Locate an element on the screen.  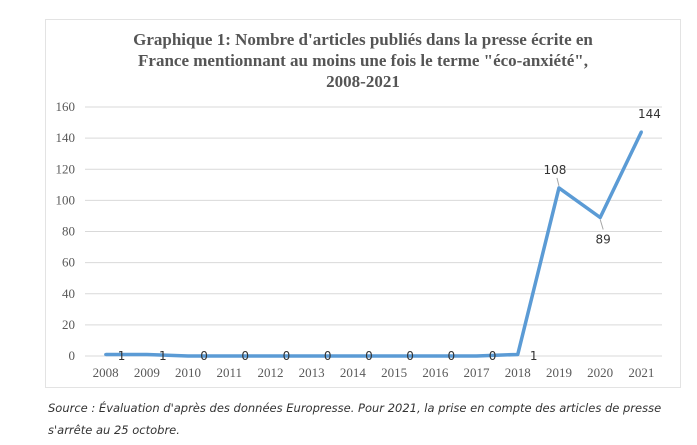
chart-title-line: 2008-2021 is located at coordinates (363, 81).